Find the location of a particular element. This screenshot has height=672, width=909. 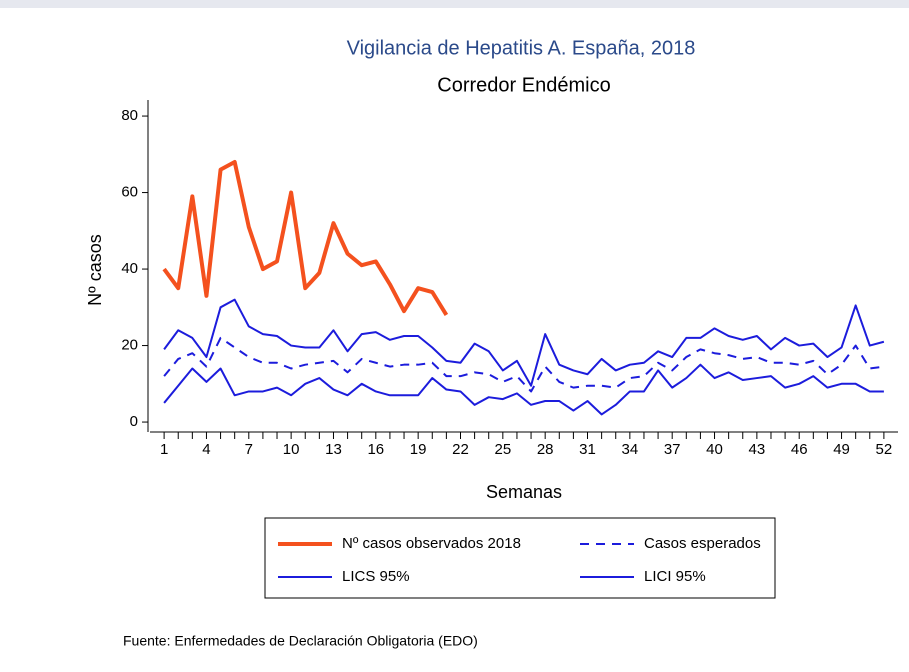

y-tick-label: 80 is located at coordinates (129, 115).